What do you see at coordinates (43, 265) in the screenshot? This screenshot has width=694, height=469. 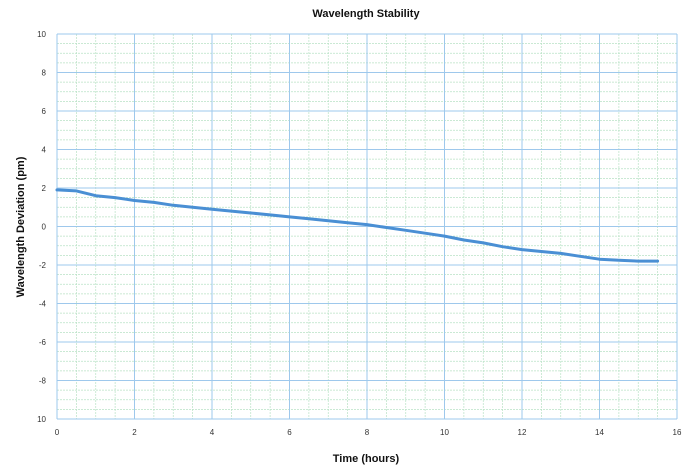 I see `y-tick-label: -2` at bounding box center [43, 265].